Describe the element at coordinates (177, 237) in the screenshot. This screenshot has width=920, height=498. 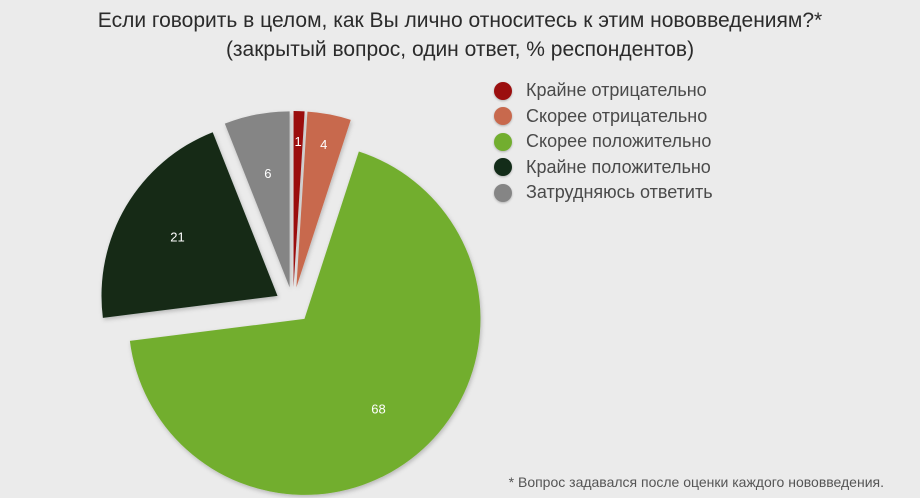
I see `pie-slice-label-4: 21` at that location.